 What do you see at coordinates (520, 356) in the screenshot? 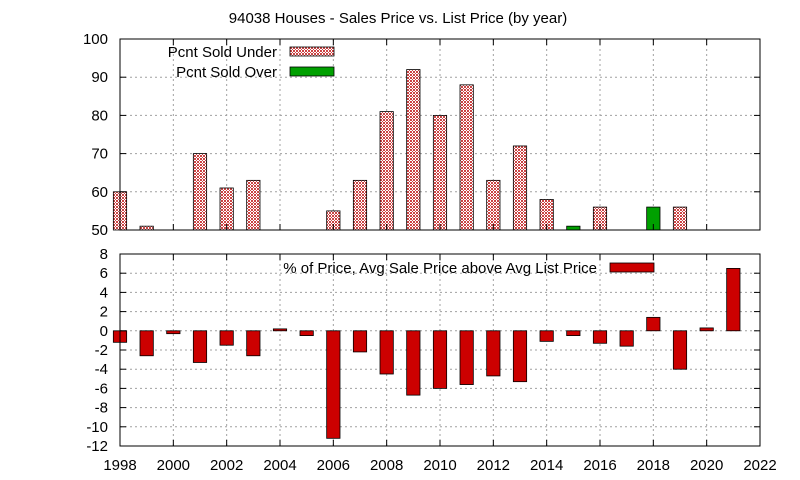
I see `bar-avg-sale-vs-list-2013` at bounding box center [520, 356].